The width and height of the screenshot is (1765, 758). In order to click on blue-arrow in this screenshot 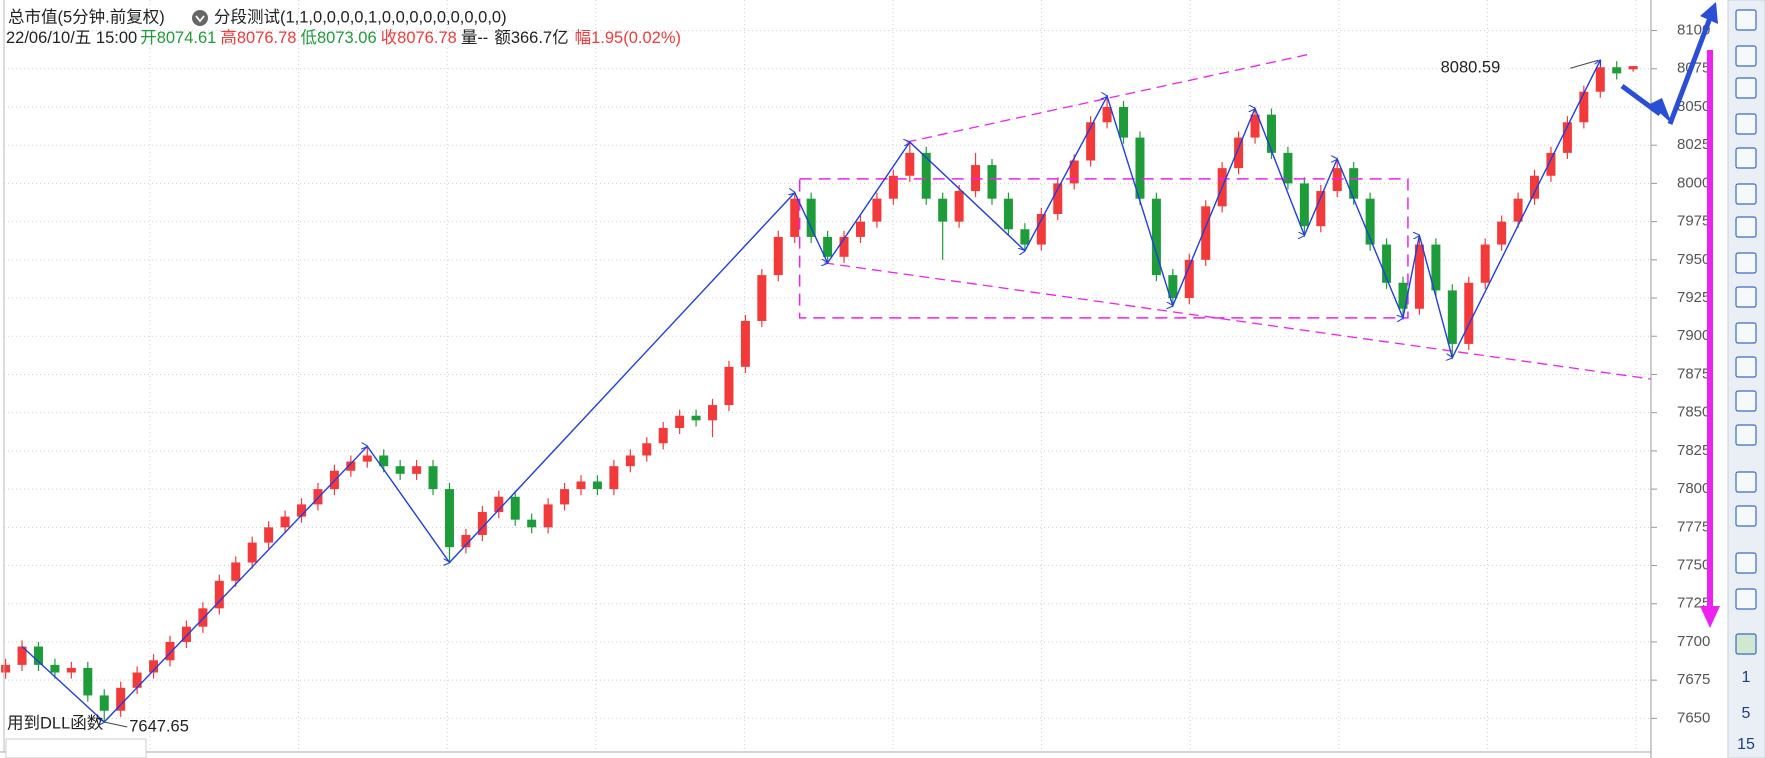, I will do `click(1641, 100)`.